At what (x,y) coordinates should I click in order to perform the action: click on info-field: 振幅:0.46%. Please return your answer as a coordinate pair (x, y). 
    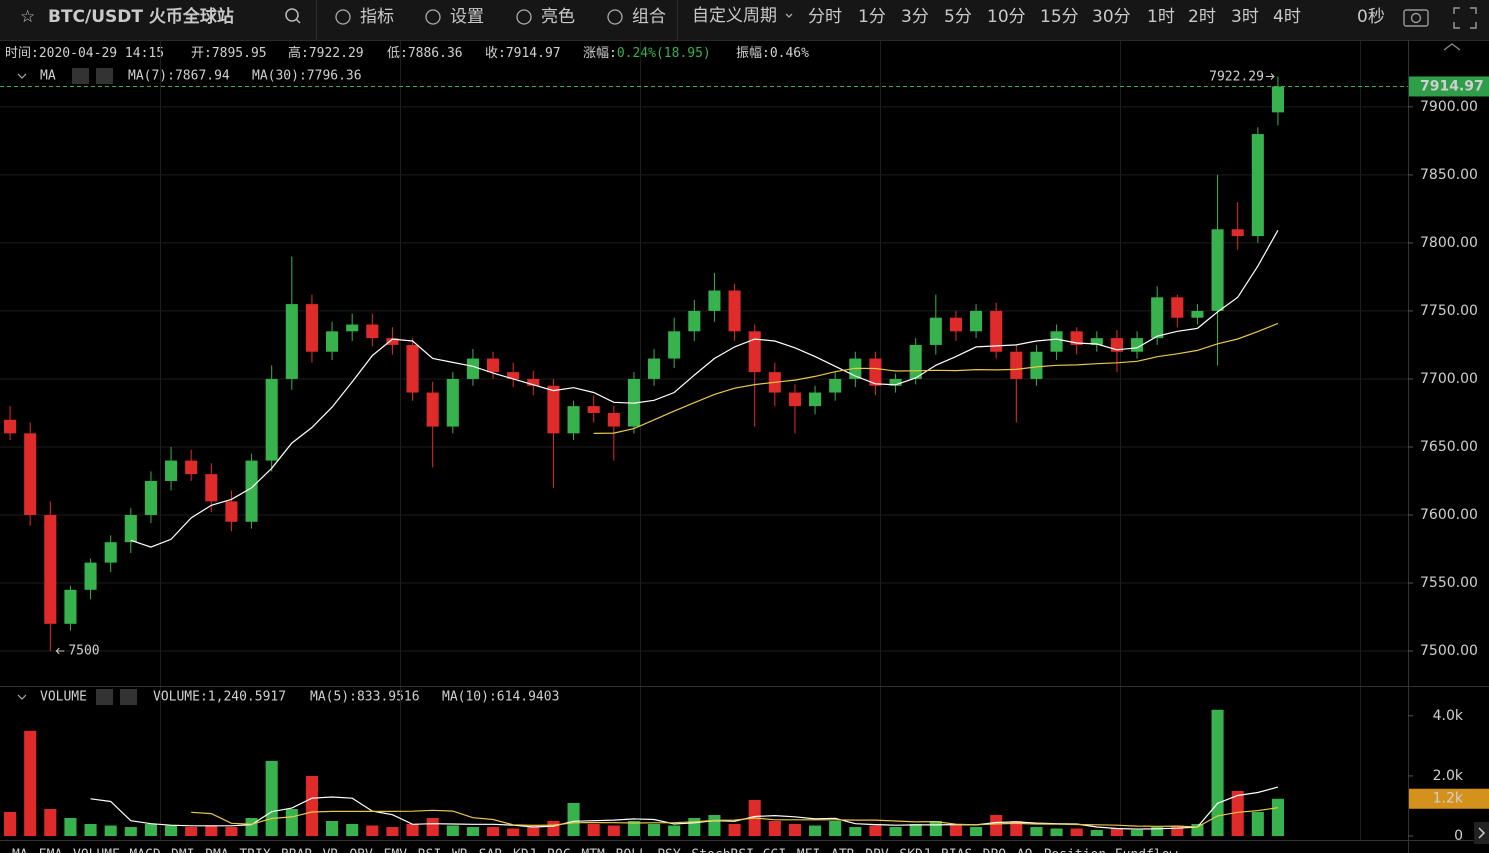
    Looking at the image, I should click on (772, 53).